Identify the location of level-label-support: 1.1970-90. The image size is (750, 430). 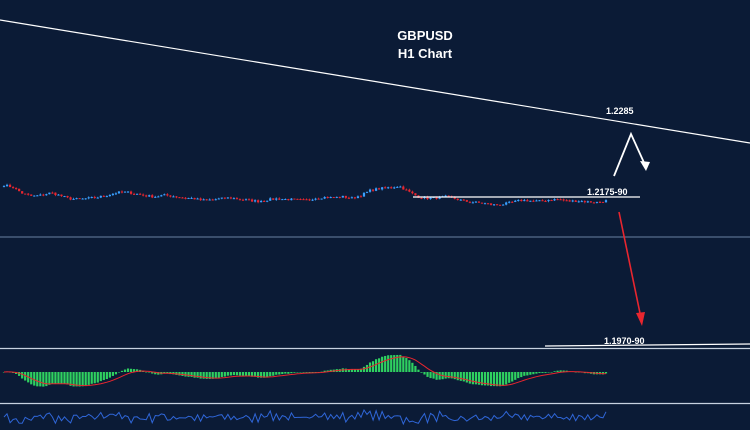
(624, 341).